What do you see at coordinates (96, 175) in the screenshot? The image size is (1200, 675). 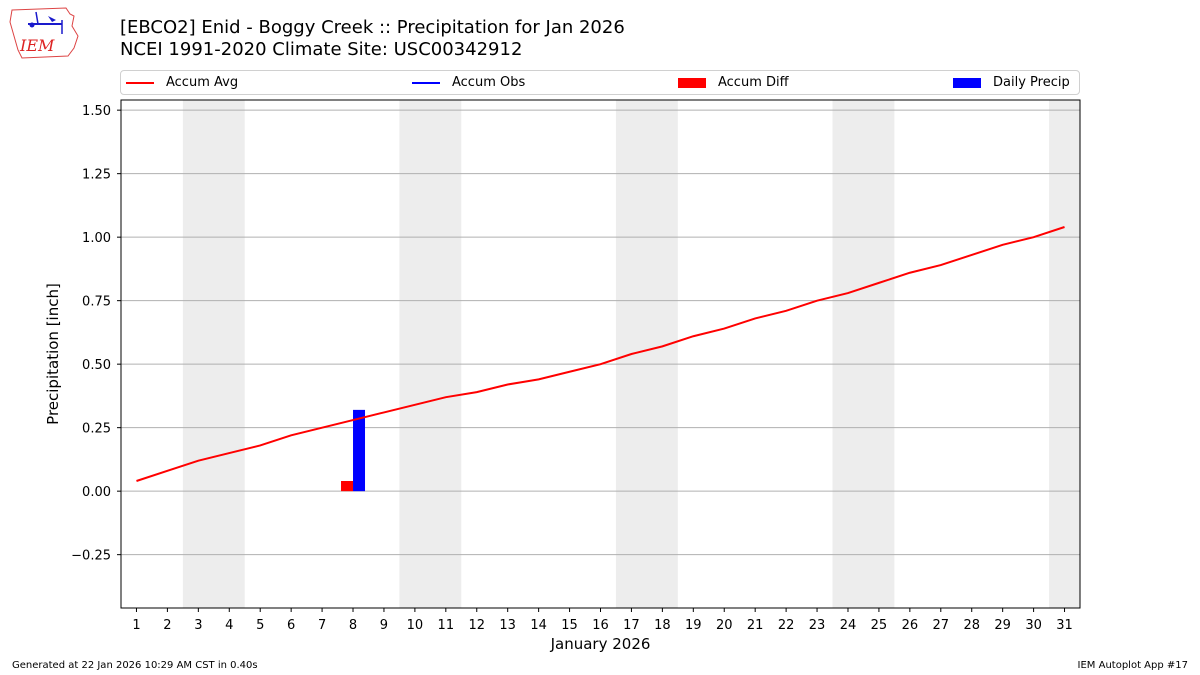 I see `y-tick-label: 1.25` at bounding box center [96, 175].